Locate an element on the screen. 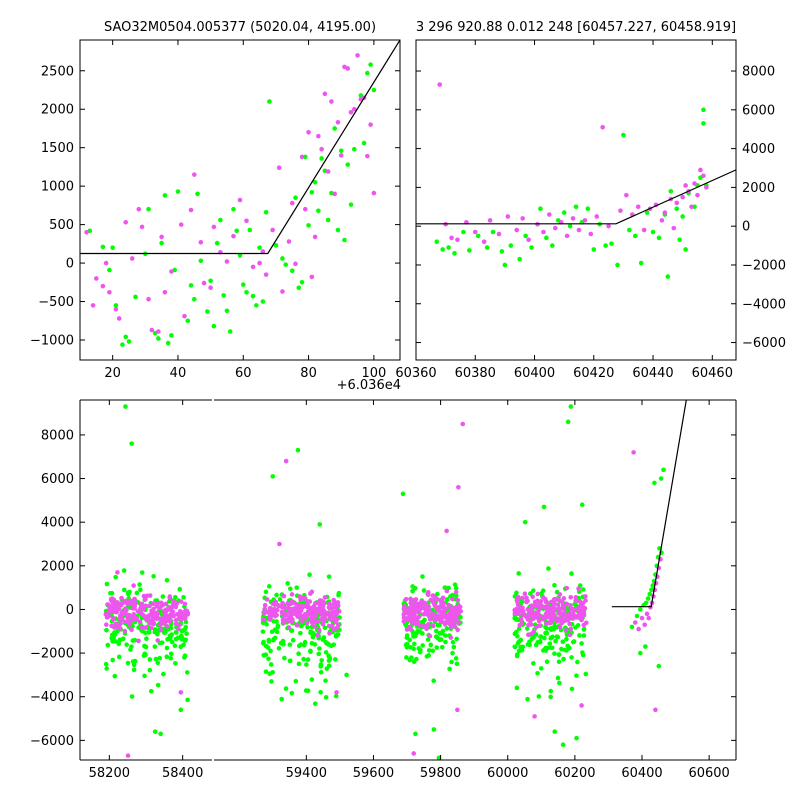 The height and width of the screenshot is (800, 800). bottom-ytick-label: 6000 is located at coordinates (57, 479).